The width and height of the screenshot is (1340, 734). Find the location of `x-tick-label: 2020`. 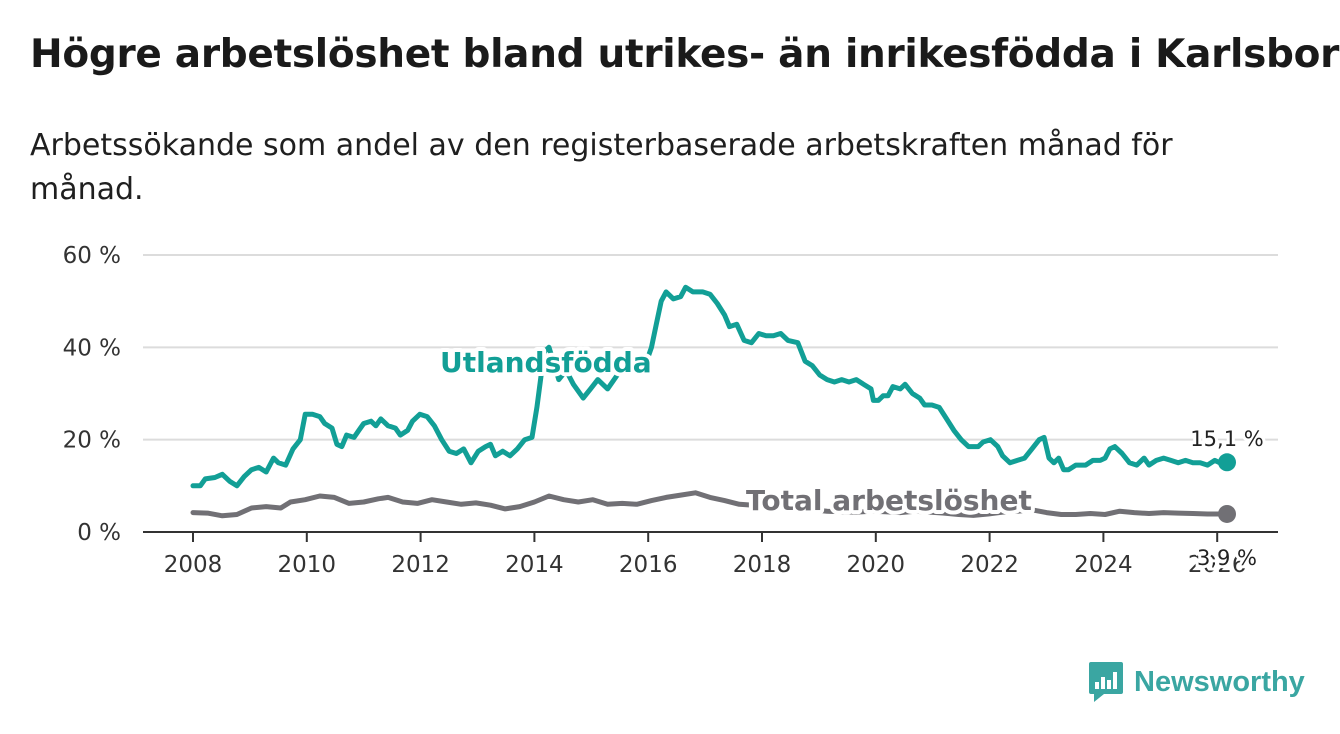

x-tick-label: 2020 is located at coordinates (876, 565).